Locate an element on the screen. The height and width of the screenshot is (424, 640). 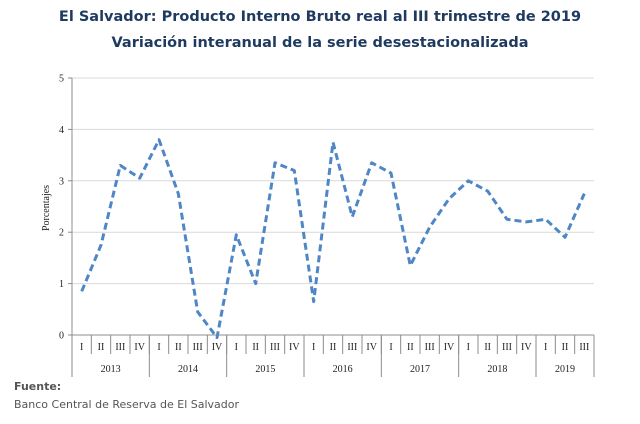
y-tick-label: 2 is located at coordinates (61, 233).